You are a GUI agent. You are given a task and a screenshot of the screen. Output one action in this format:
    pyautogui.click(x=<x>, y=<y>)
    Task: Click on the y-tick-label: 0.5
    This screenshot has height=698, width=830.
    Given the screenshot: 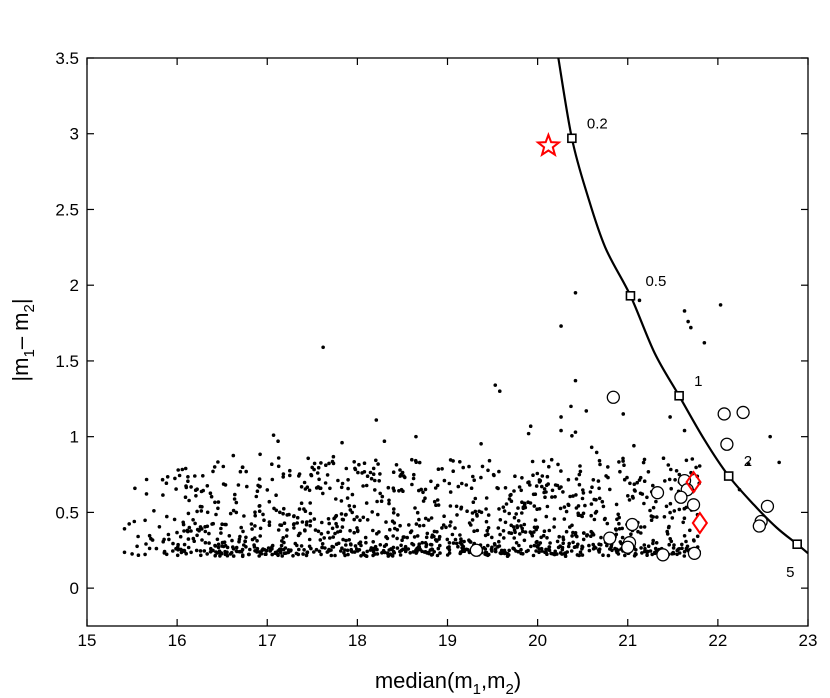 What is the action you would take?
    pyautogui.click(x=67, y=512)
    